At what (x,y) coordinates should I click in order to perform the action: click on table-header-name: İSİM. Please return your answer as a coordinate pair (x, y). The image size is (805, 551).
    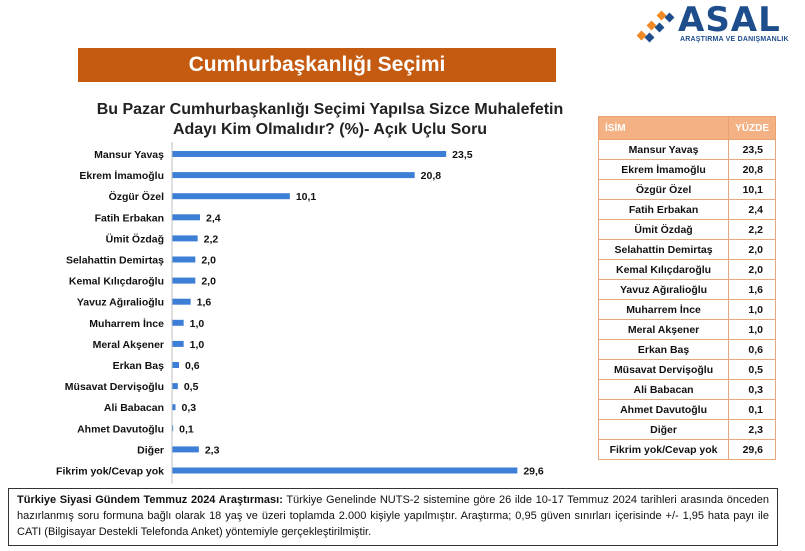
    Looking at the image, I should click on (663, 128).